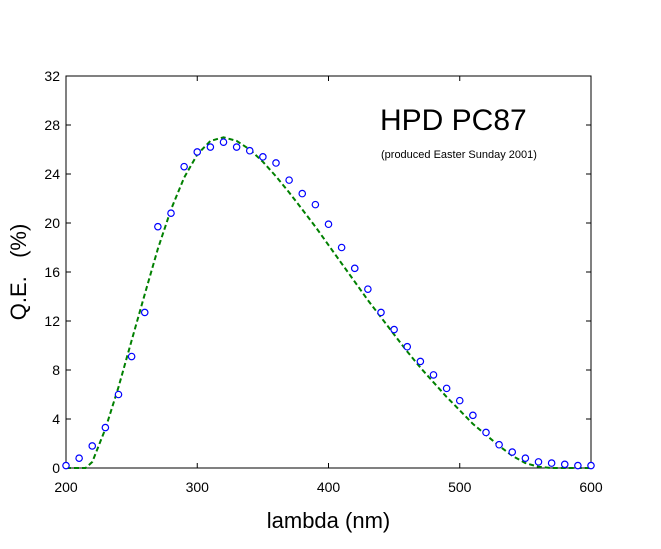  I want to click on y-tick-label: 12, so click(52, 321).